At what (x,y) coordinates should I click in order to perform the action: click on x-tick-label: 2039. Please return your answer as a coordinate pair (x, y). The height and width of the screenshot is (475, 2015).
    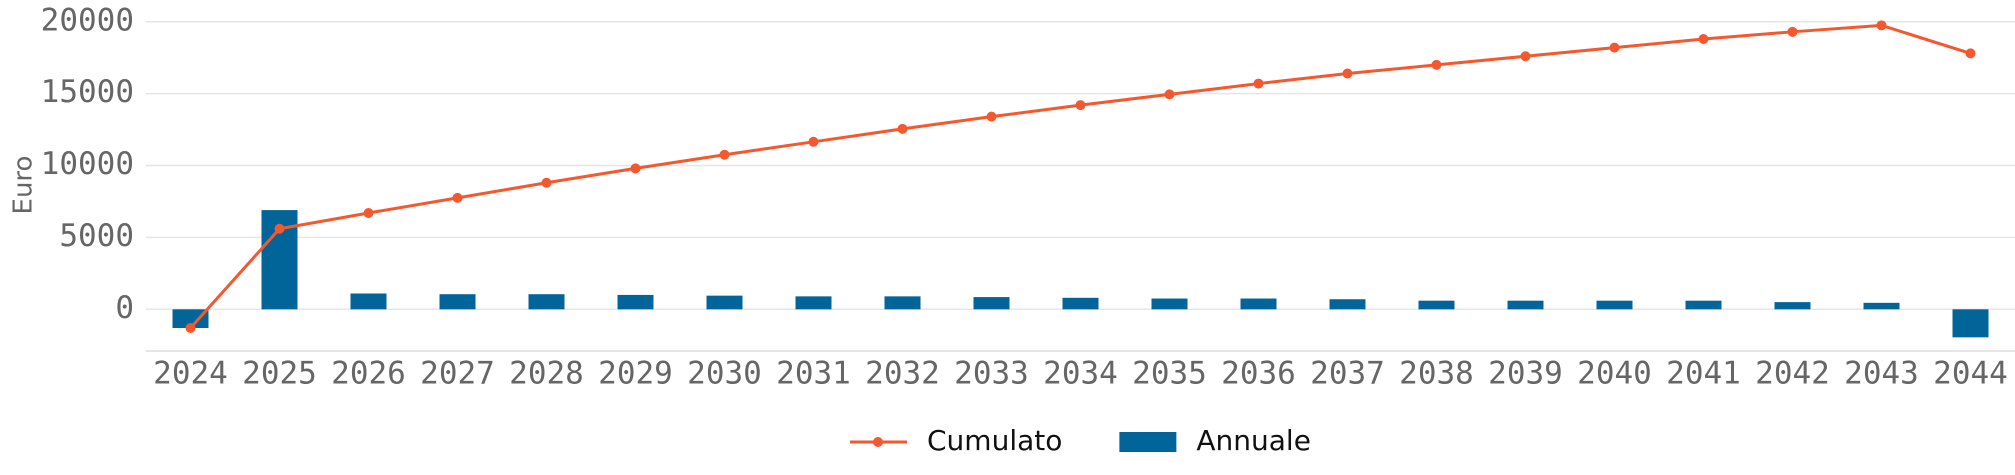
    Looking at the image, I should click on (1525, 374).